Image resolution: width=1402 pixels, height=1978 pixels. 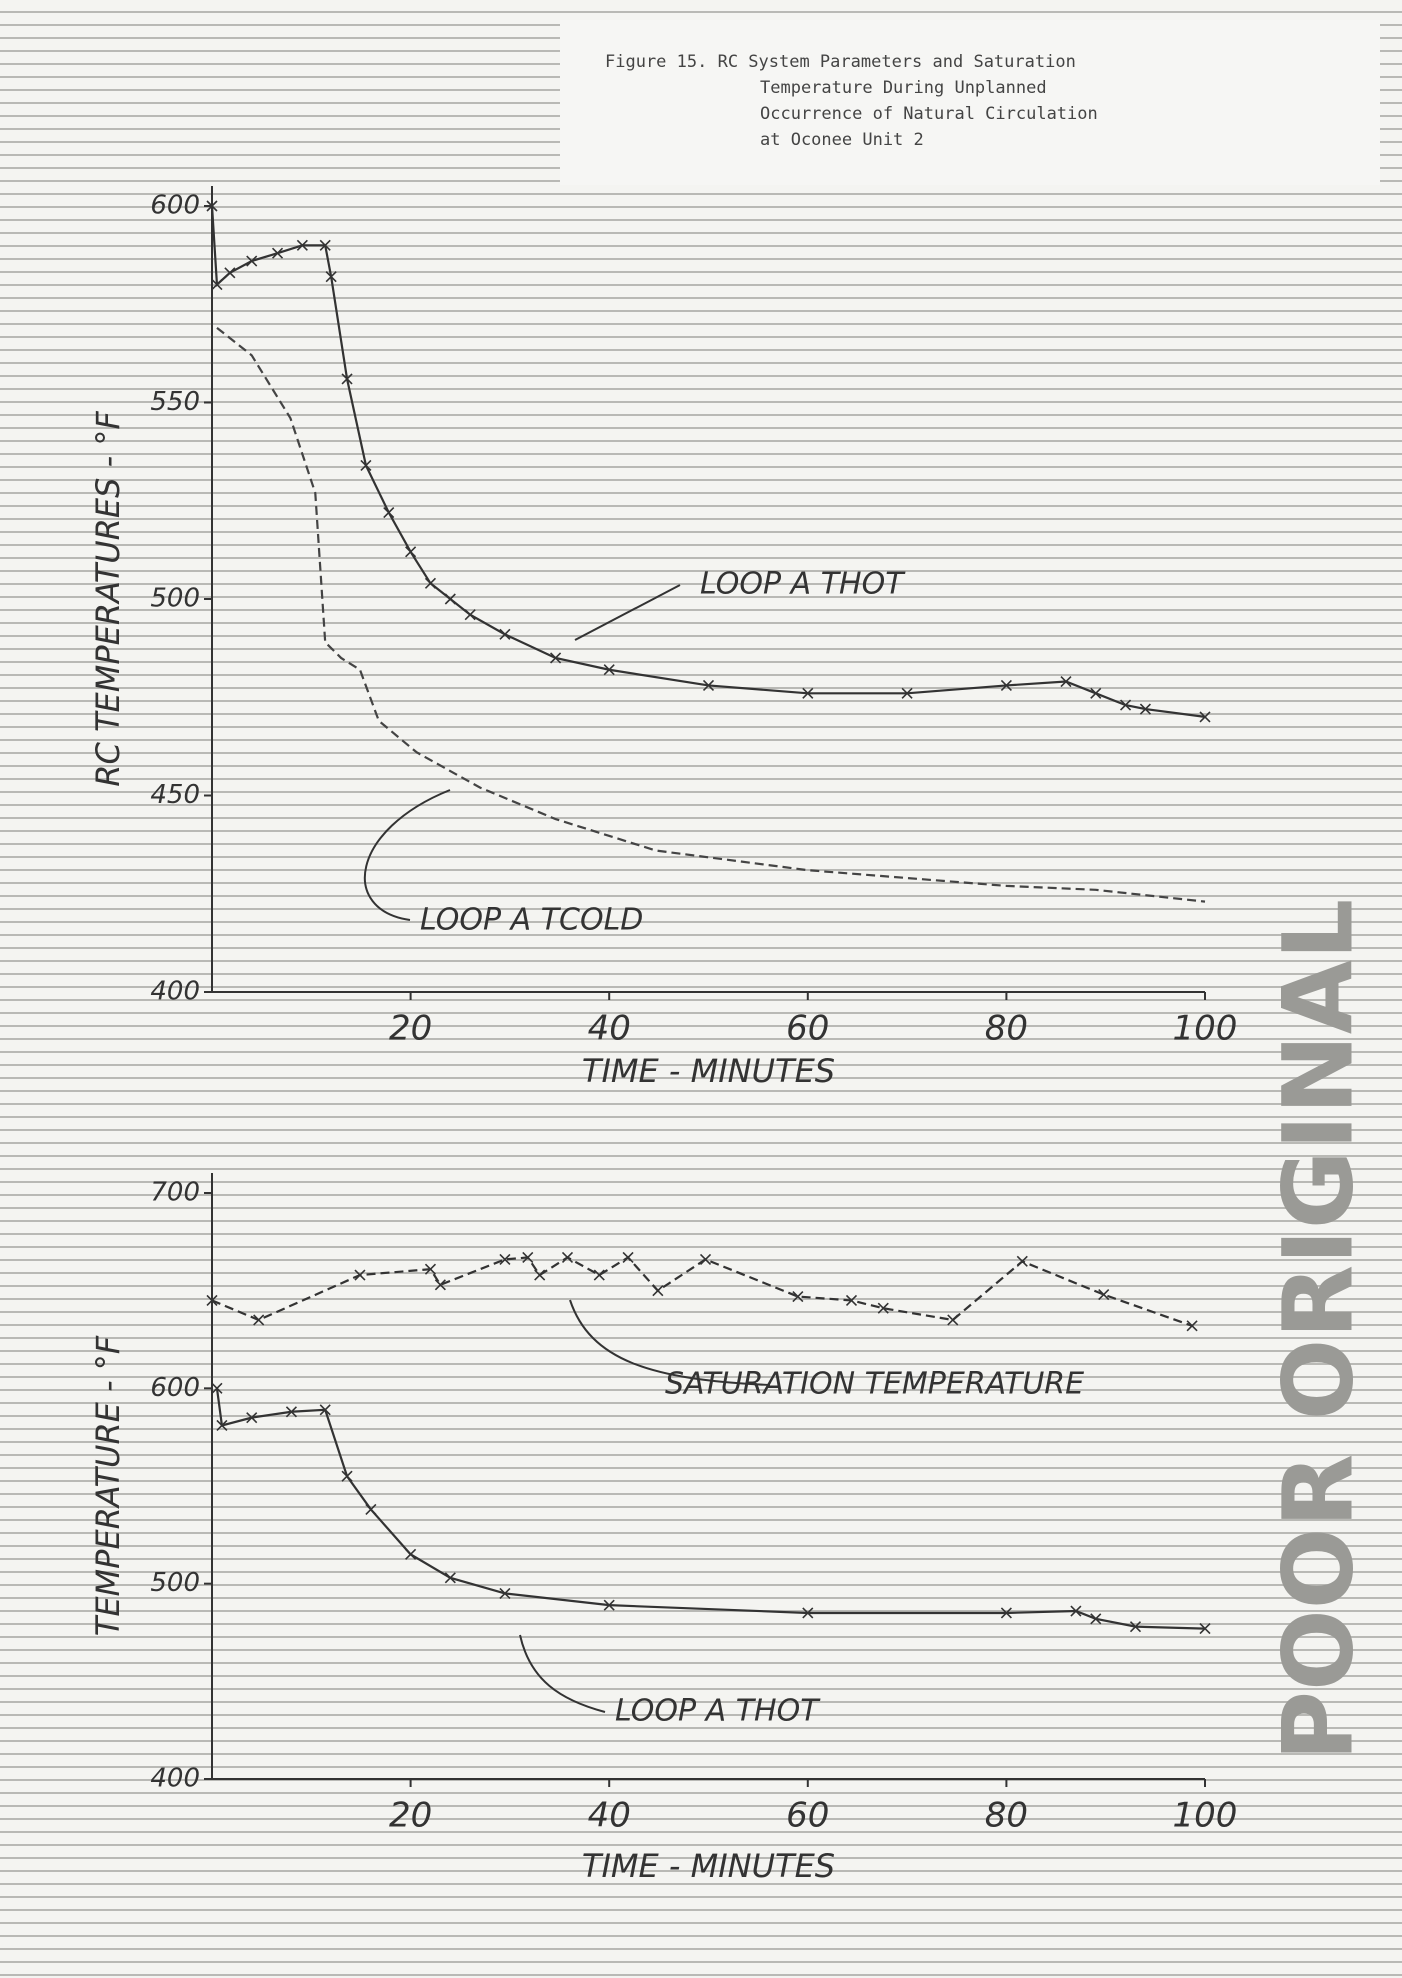 What do you see at coordinates (970, 102) in the screenshot?
I see `caption-box` at bounding box center [970, 102].